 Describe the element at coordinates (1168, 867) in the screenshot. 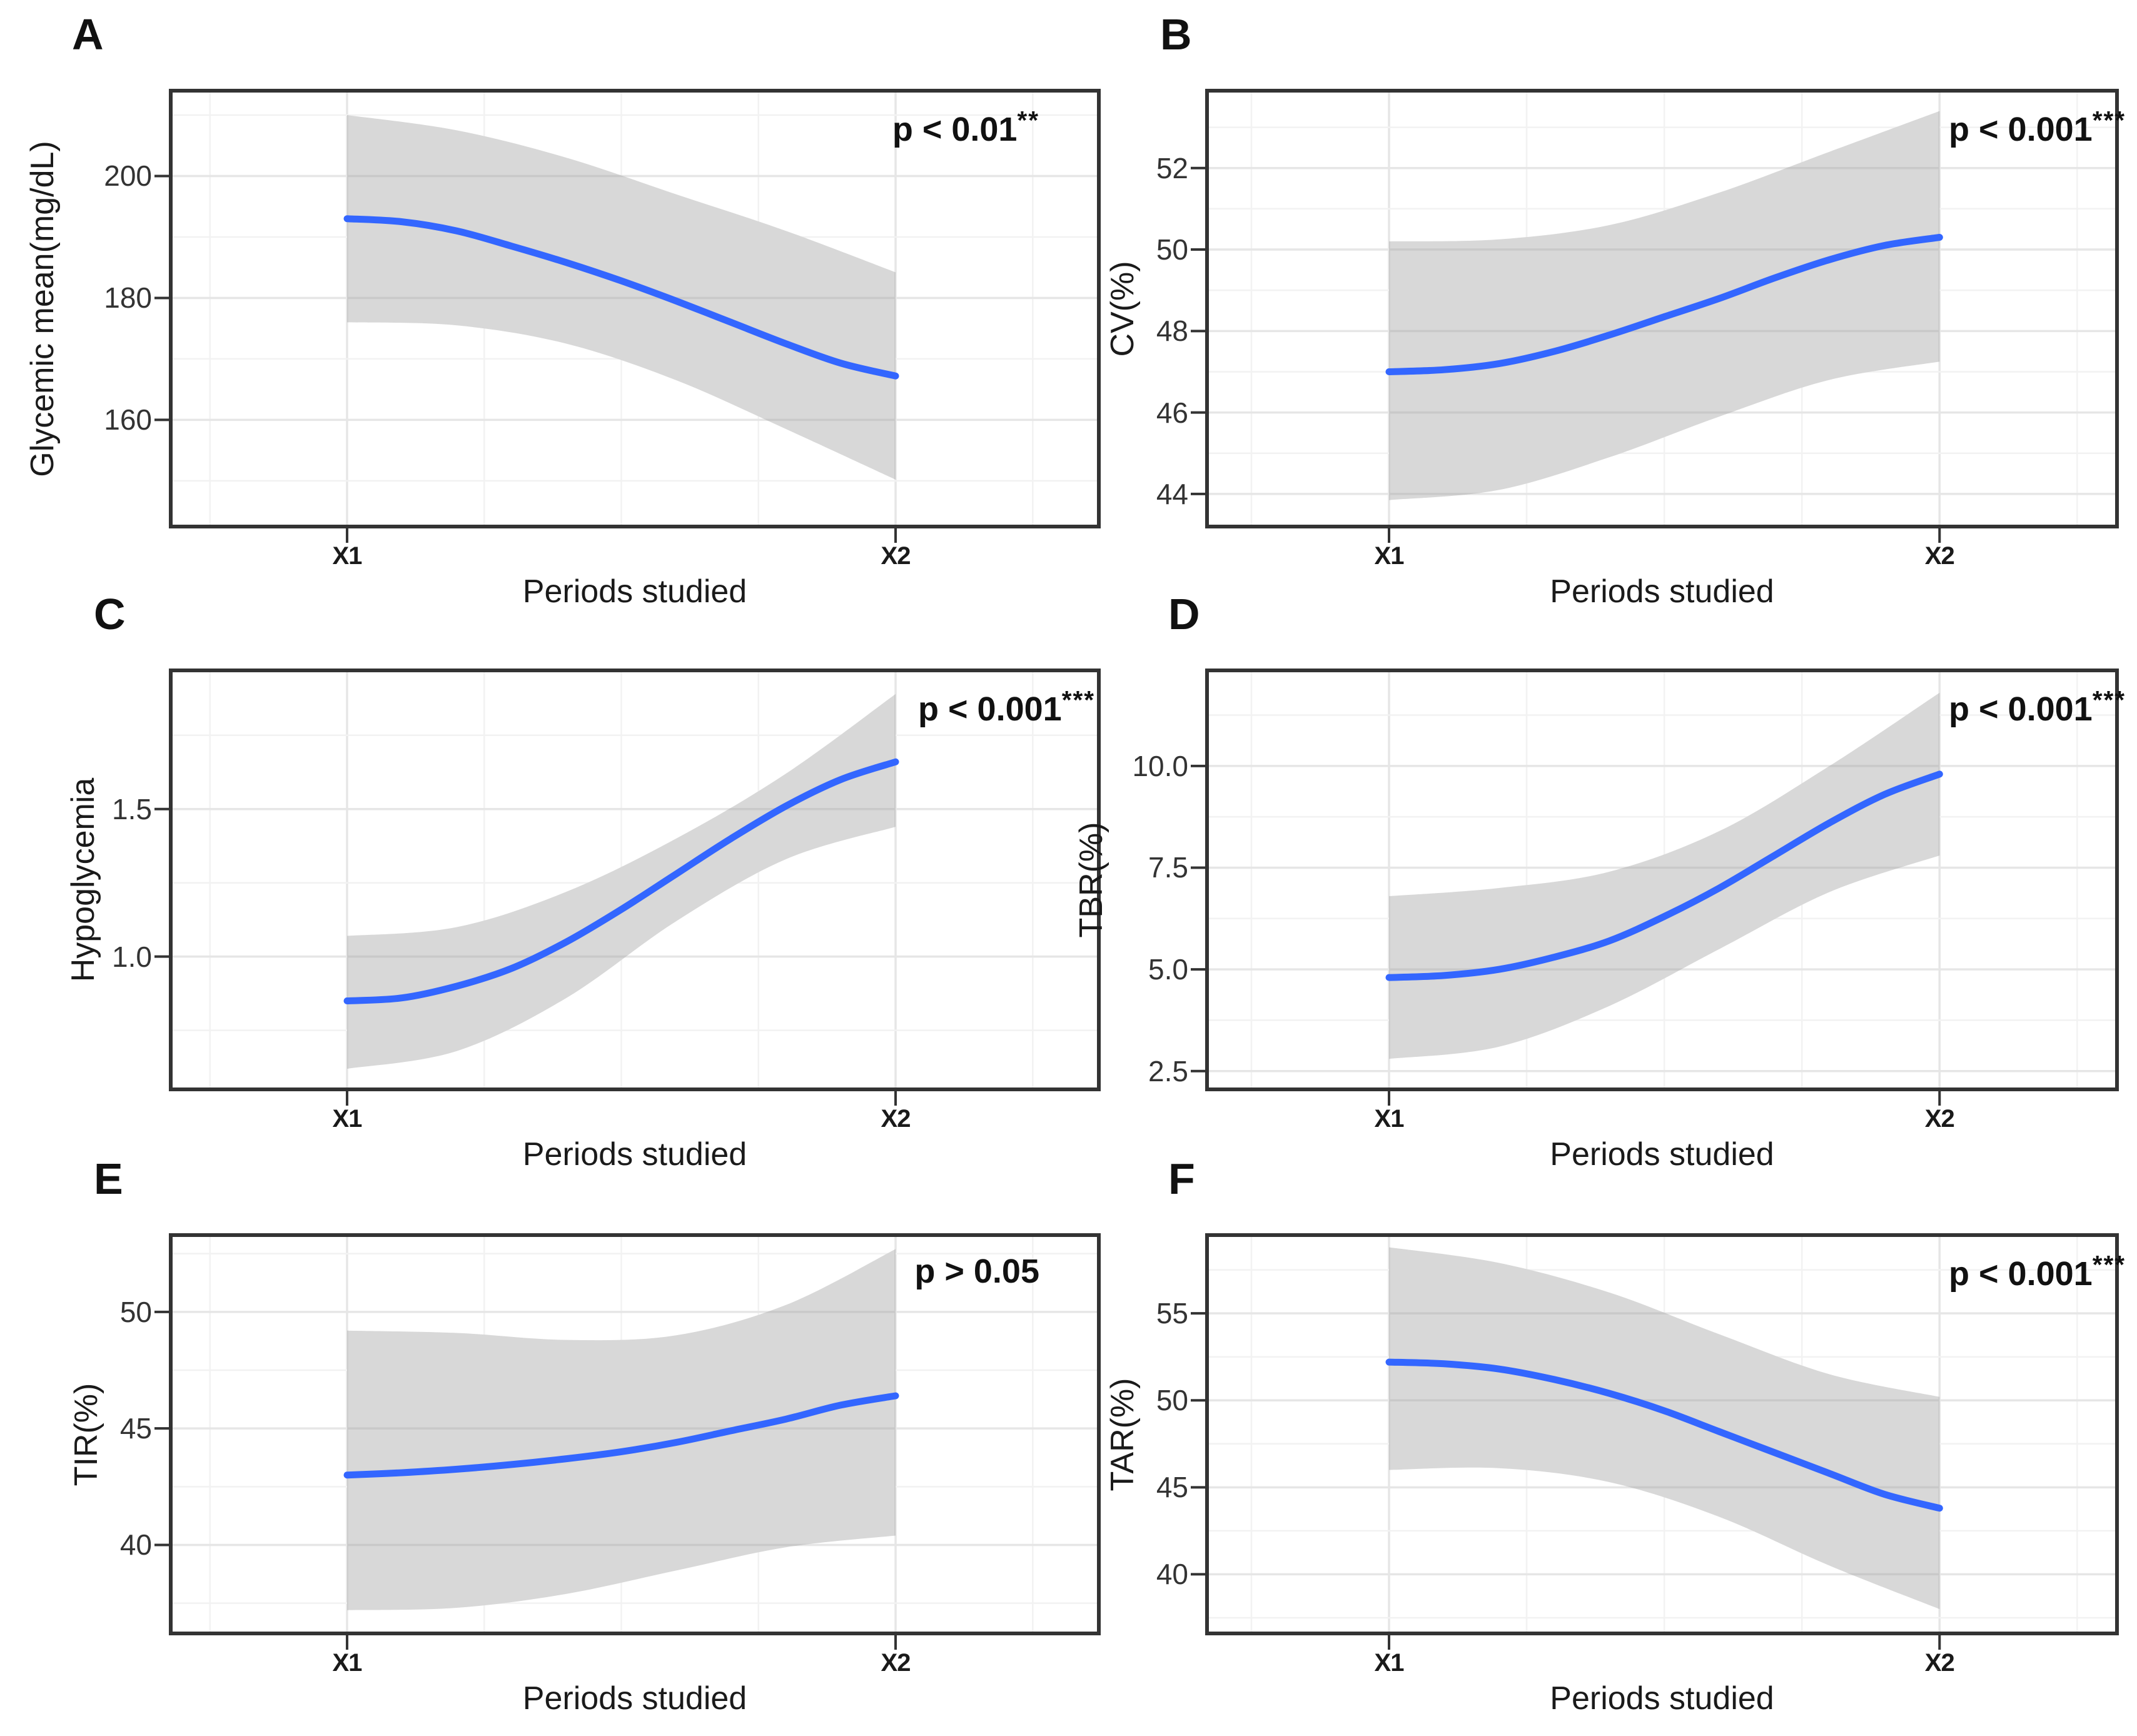

I see `panel-D-y-tick-label: 7.5` at that location.